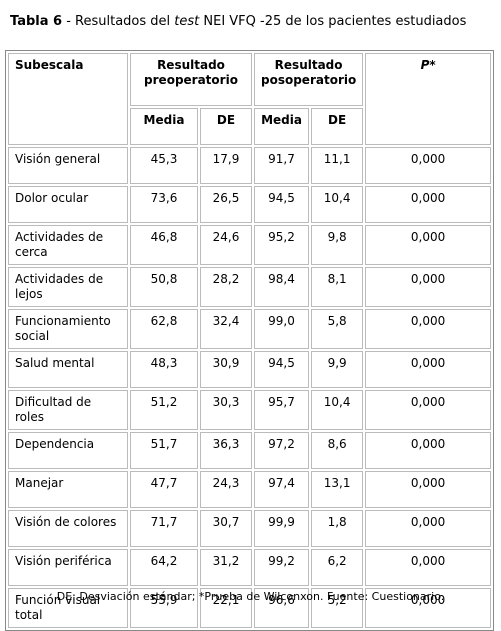  Describe the element at coordinates (164, 245) in the screenshot. I see `value-cell: 46,8` at that location.